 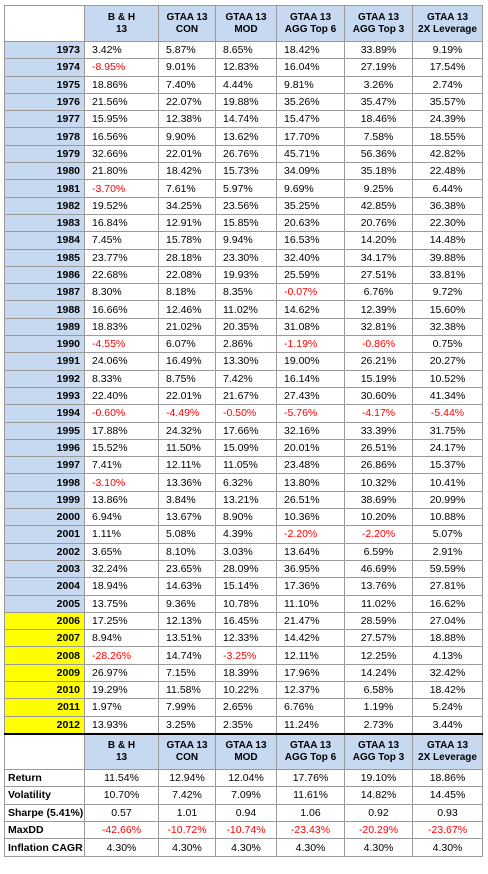 What do you see at coordinates (310, 292) in the screenshot?
I see `return-cell: -0.07%` at bounding box center [310, 292].